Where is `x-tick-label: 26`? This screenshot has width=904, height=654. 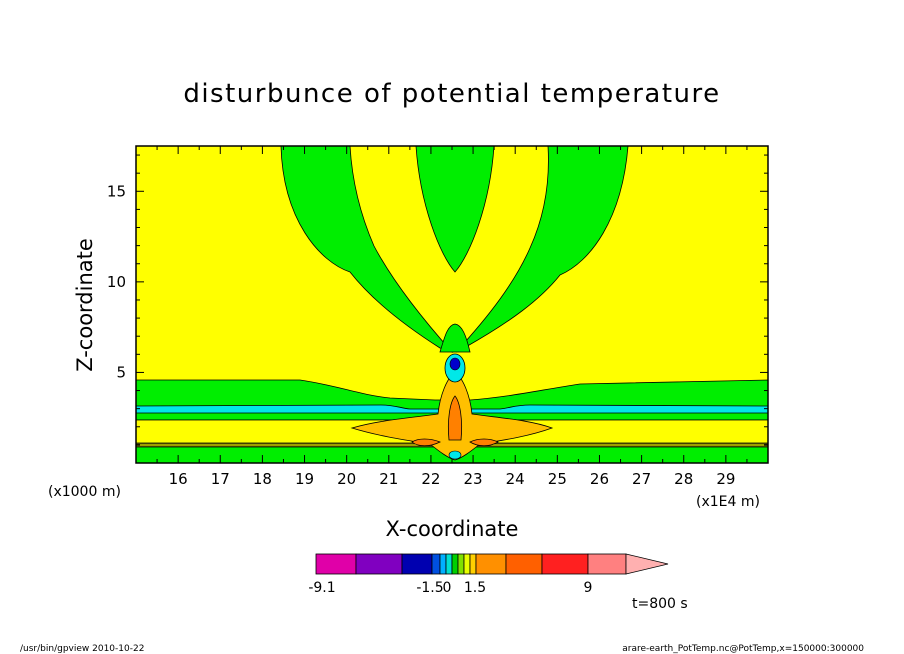
x-tick-label: 26 is located at coordinates (599, 479).